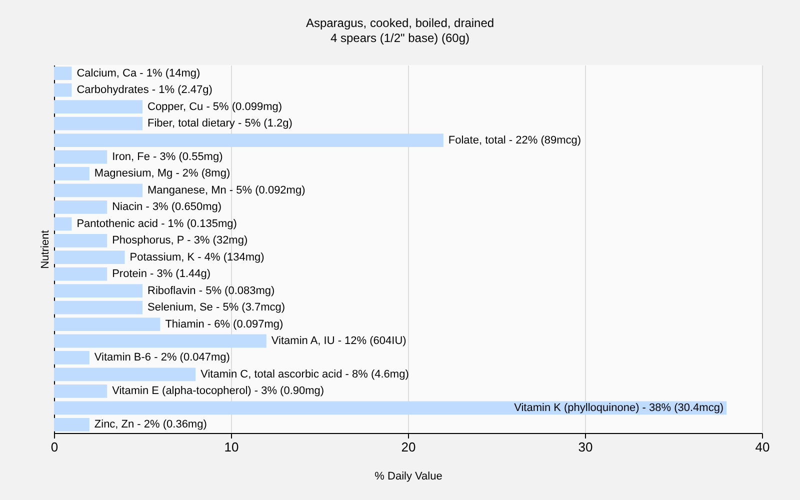 The image size is (800, 500). I want to click on y-tick-label: Vitamin K (phylloquinone) - 38% (30.4mcg), so click(619, 408).